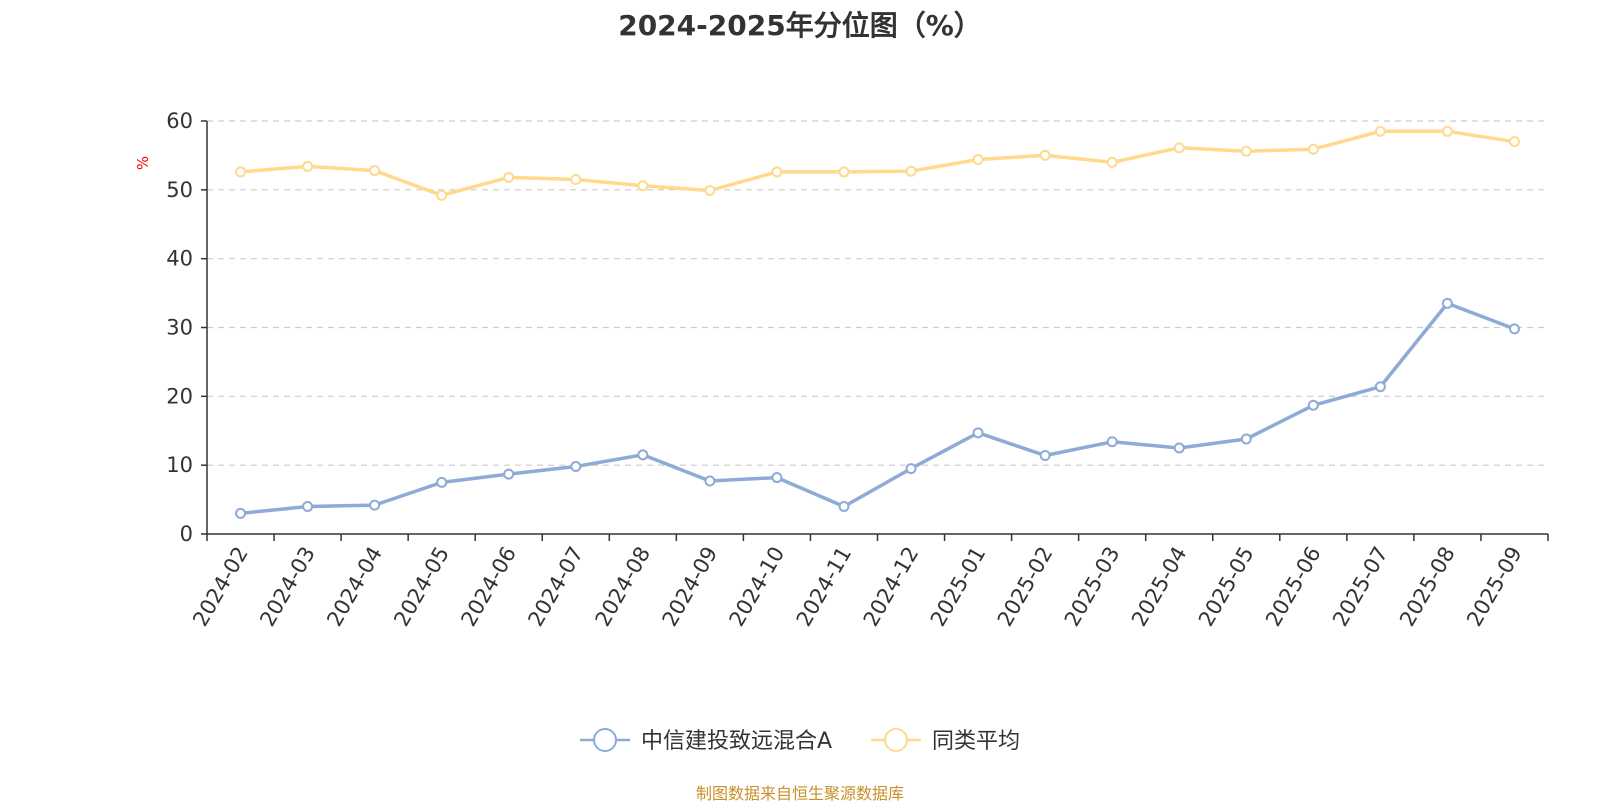  Describe the element at coordinates (179, 328) in the screenshot. I see `y-tick-label: 30` at that location.